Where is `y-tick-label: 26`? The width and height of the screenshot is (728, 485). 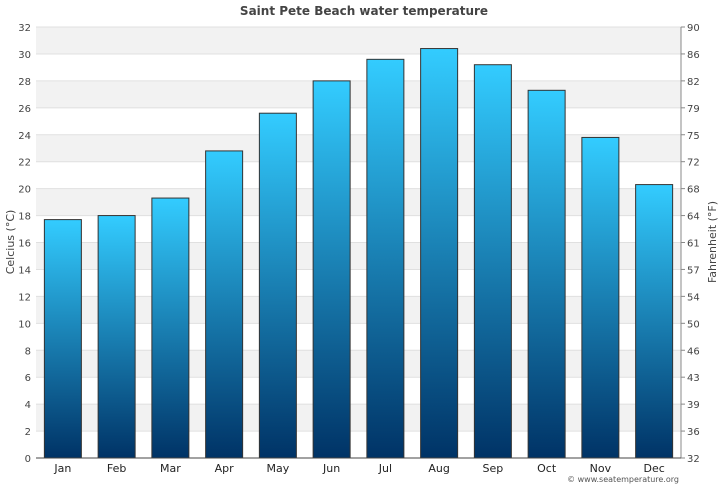 y-tick-label: 26 is located at coordinates (24, 109).